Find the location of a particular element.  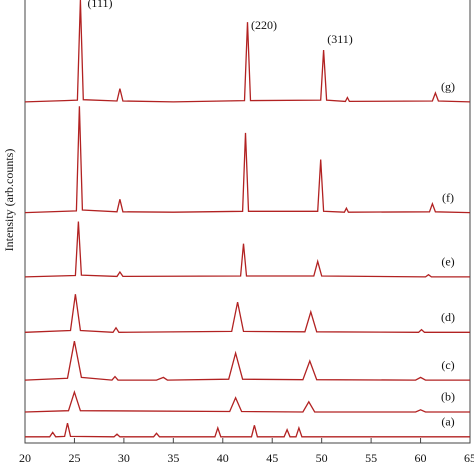

x-tick-label: 45 is located at coordinates (272, 458).